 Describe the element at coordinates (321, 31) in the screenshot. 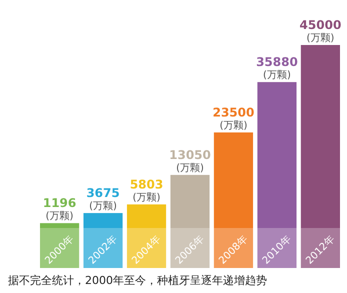

I see `data-label: 45000(万颗)` at that location.